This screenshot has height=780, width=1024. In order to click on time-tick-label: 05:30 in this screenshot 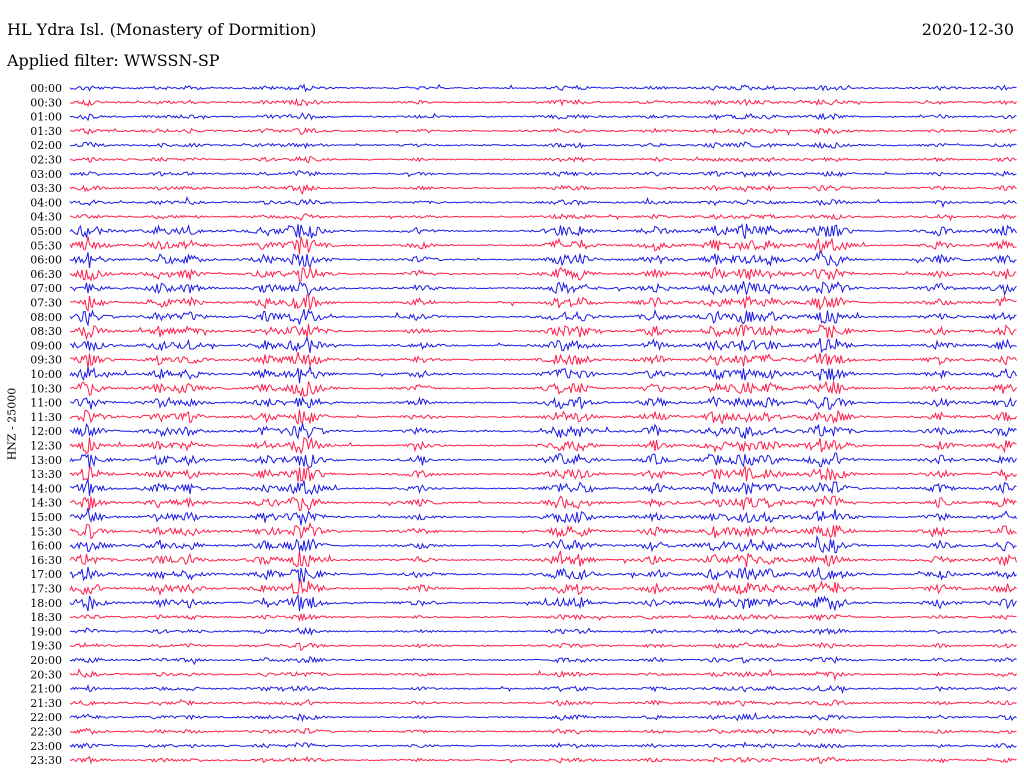, I will do `click(46, 245)`.